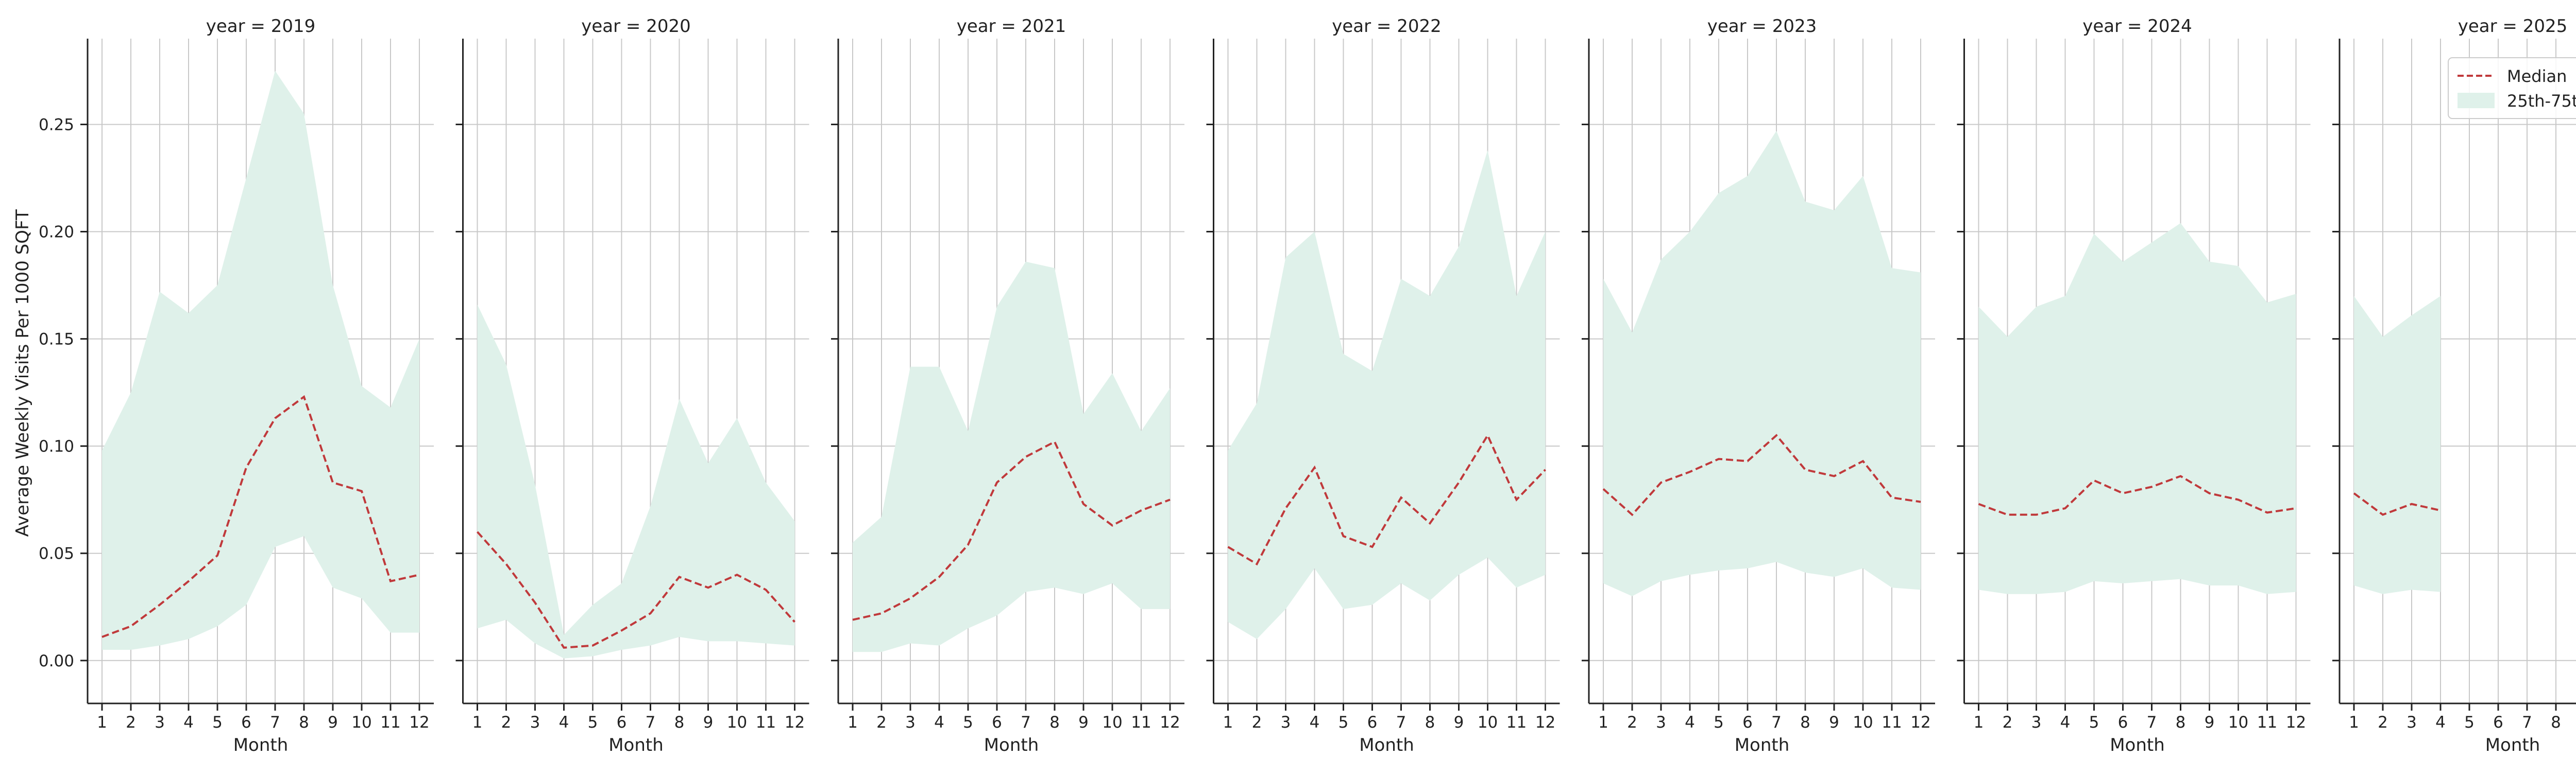 The width and height of the screenshot is (2576, 773). What do you see at coordinates (635, 26) in the screenshot?
I see `panel-title: year = 2020` at bounding box center [635, 26].